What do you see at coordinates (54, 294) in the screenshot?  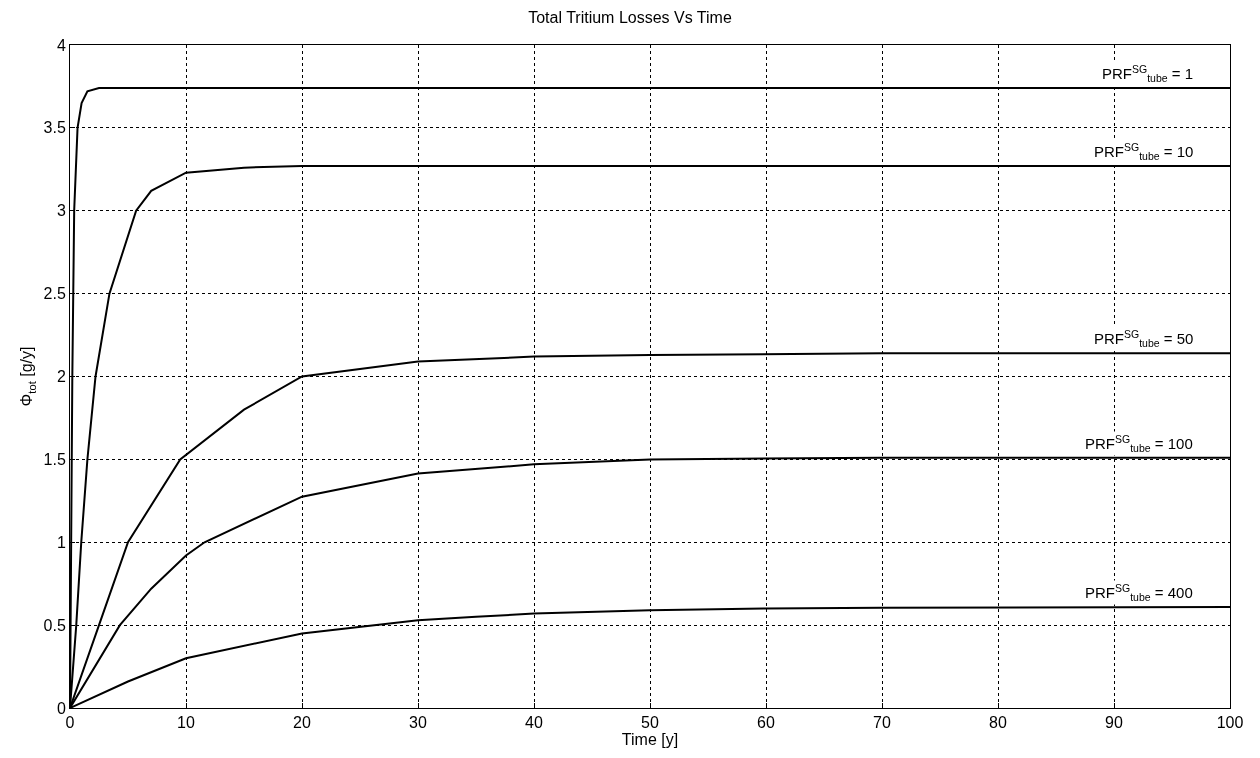 I see `y-tick-label: 2.5` at bounding box center [54, 294].